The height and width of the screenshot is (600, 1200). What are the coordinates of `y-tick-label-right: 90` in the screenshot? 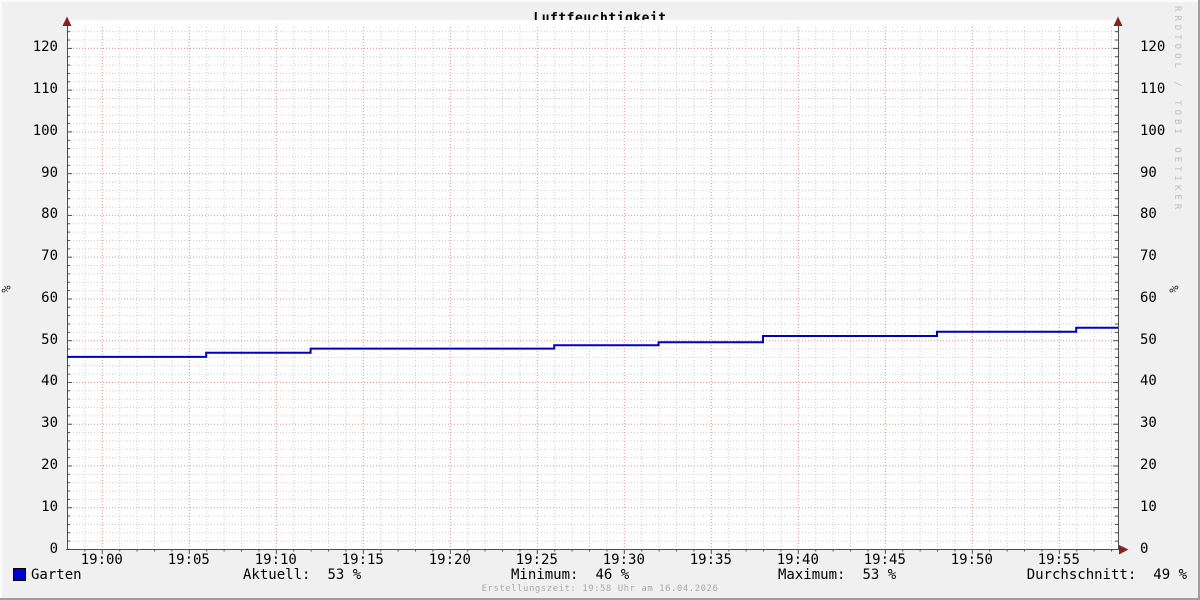 It's located at (1148, 172).